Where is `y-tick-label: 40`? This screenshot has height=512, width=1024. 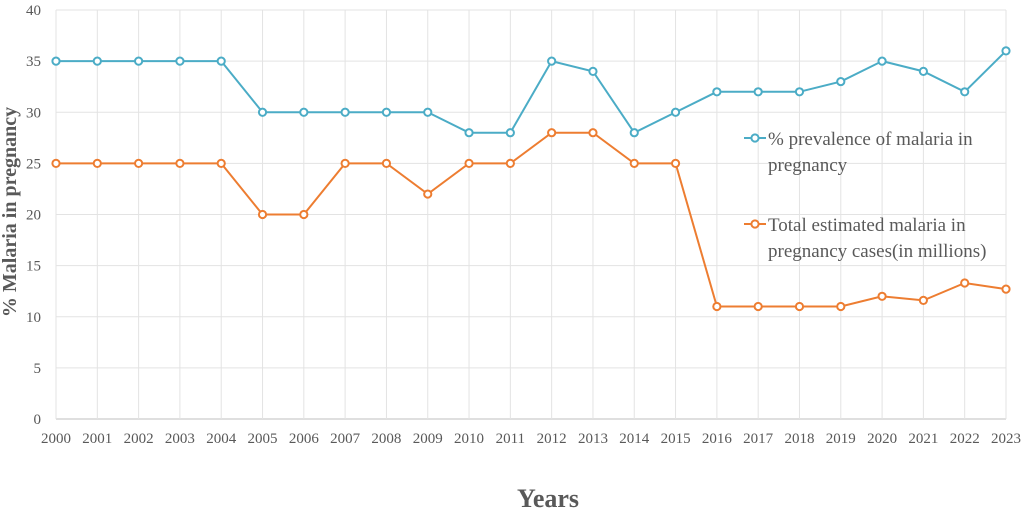
y-tick-label: 40 is located at coordinates (33, 11).